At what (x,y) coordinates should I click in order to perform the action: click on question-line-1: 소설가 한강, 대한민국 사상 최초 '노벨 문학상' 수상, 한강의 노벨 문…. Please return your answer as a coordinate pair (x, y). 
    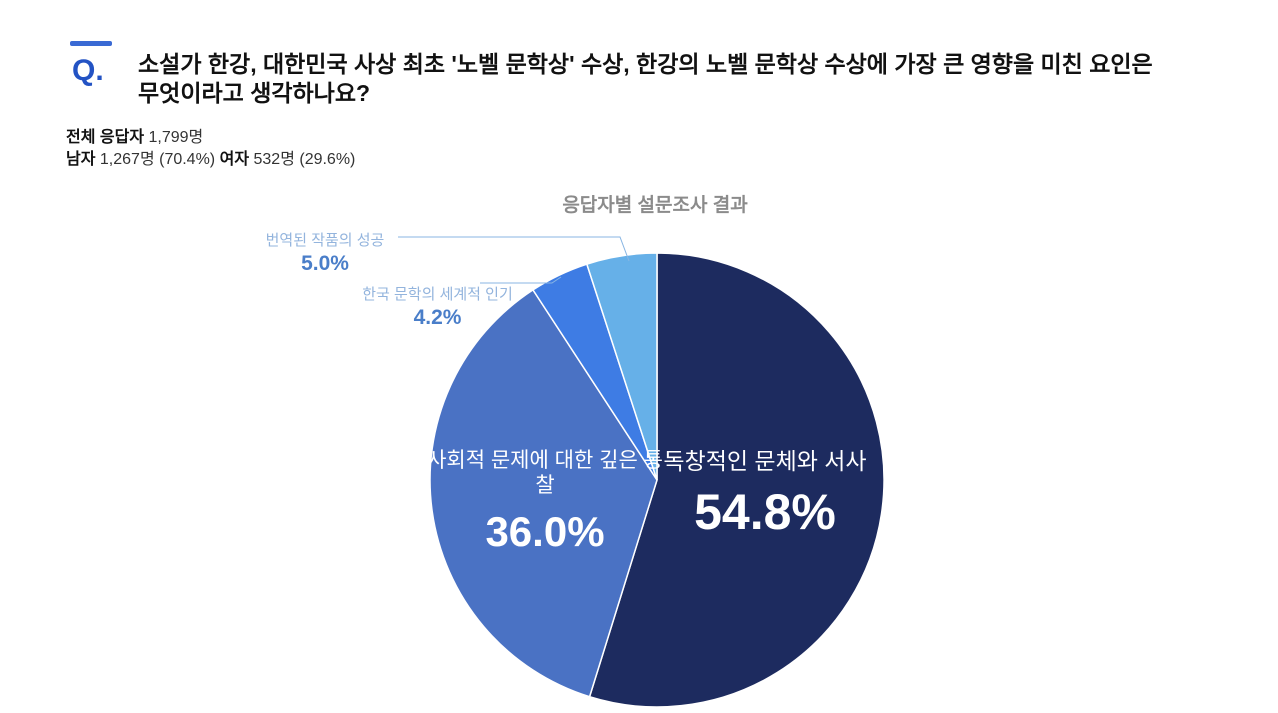
    Looking at the image, I should click on (645, 64).